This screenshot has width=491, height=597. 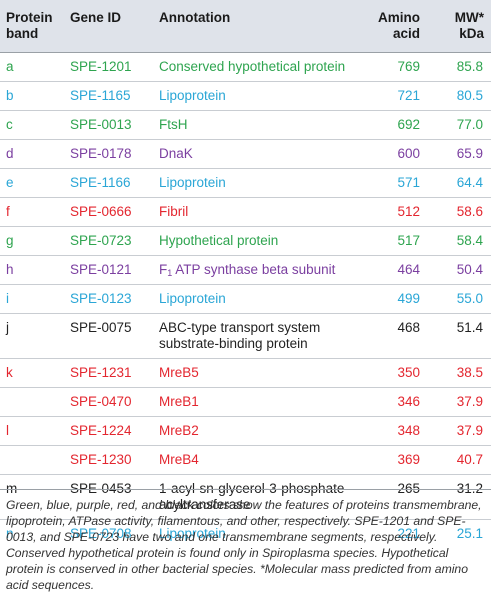 What do you see at coordinates (396, 336) in the screenshot?
I see `cell-amino-acid: 468` at bounding box center [396, 336].